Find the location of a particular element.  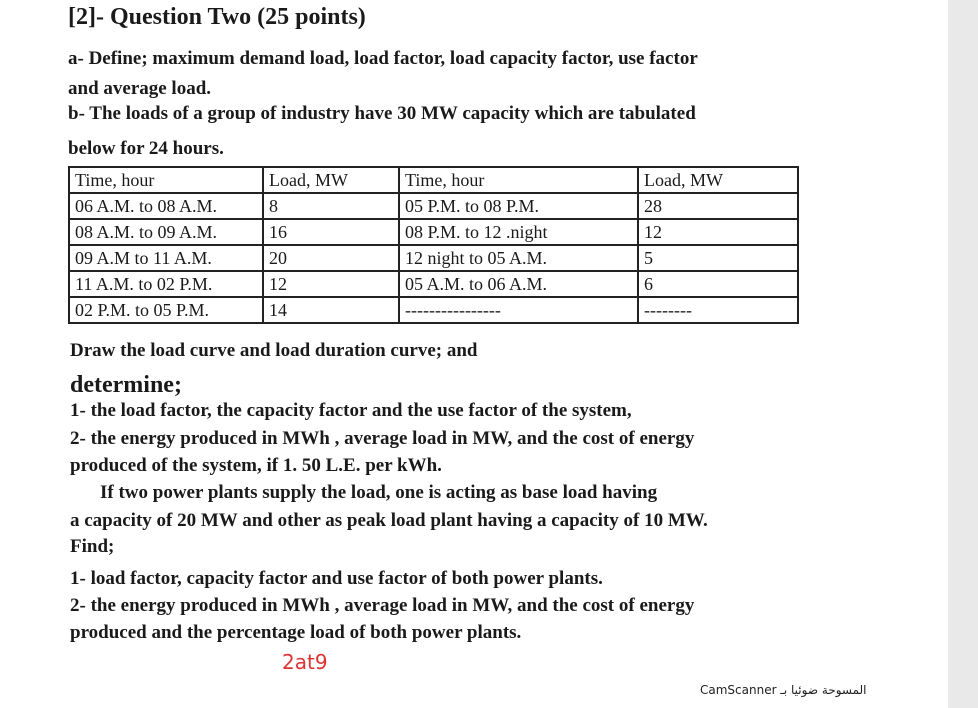

table-cell: 14 is located at coordinates (331, 310).